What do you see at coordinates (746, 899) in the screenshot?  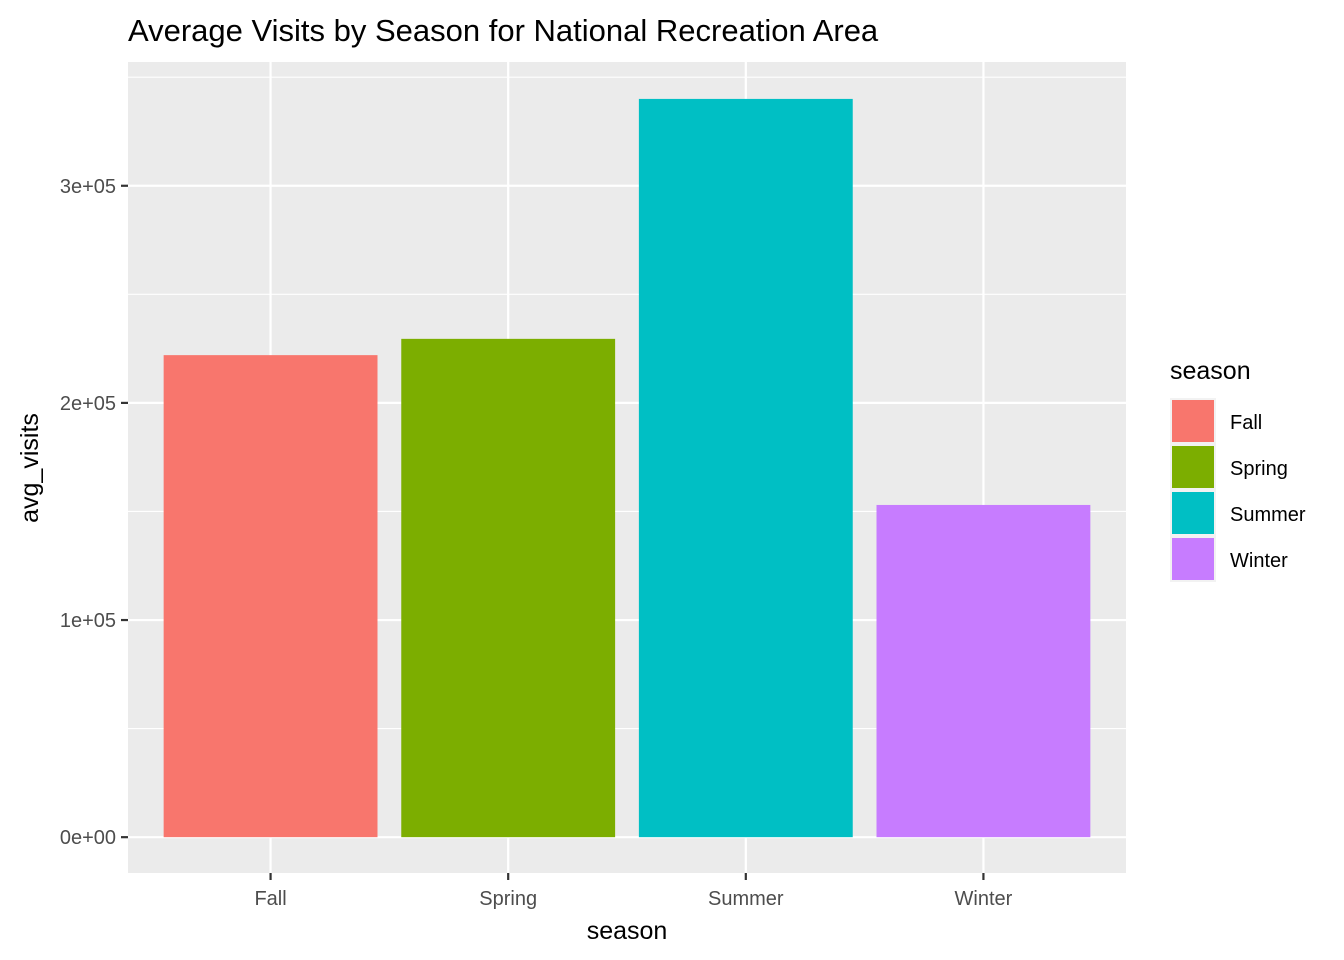 I see `x-tick-label: Summer` at bounding box center [746, 899].